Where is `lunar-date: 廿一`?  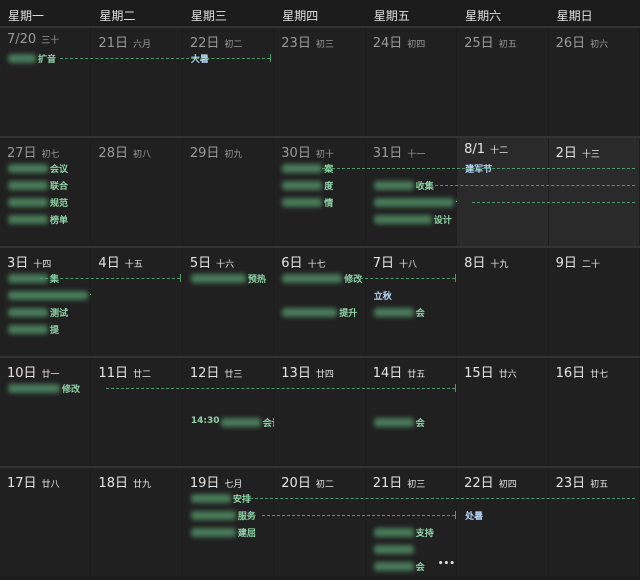
lunar-date: 廿一 is located at coordinates (50, 375).